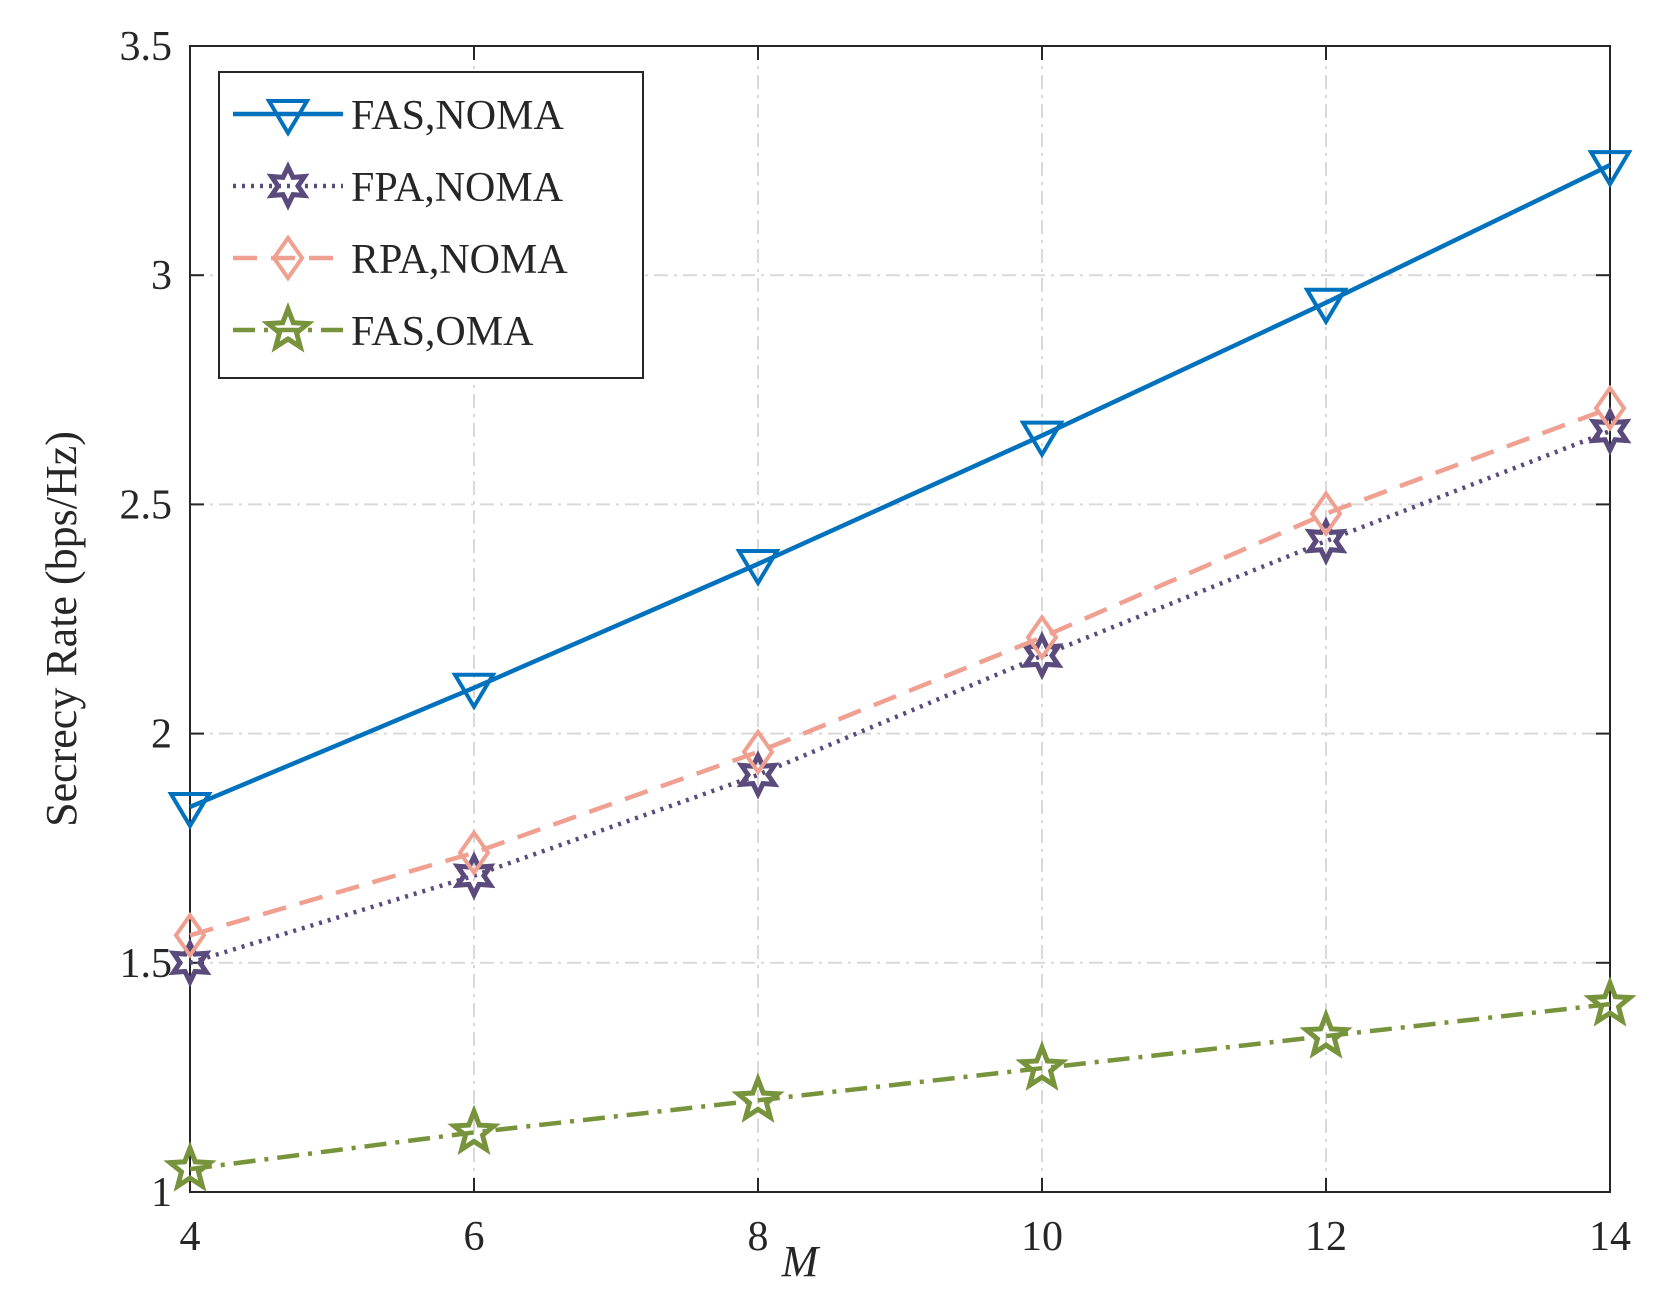 The image size is (1661, 1292). What do you see at coordinates (442, 332) in the screenshot?
I see `legend-label: FAS,OMA` at bounding box center [442, 332].